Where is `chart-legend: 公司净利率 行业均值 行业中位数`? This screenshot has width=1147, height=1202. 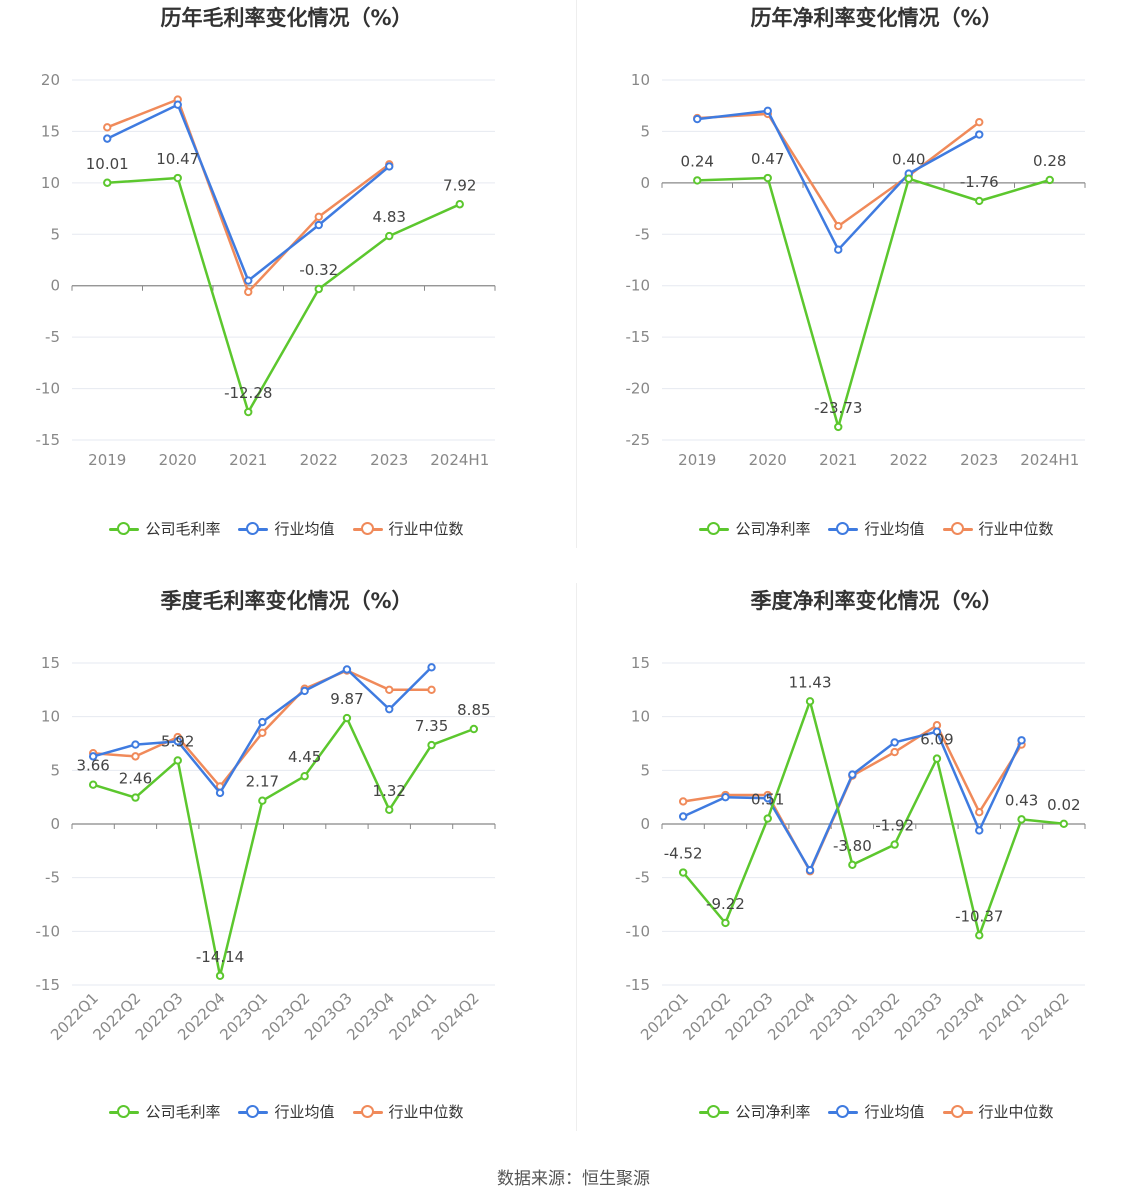
chart-legend: 公司净利率 行业均值 行业中位数 is located at coordinates (868, 528).